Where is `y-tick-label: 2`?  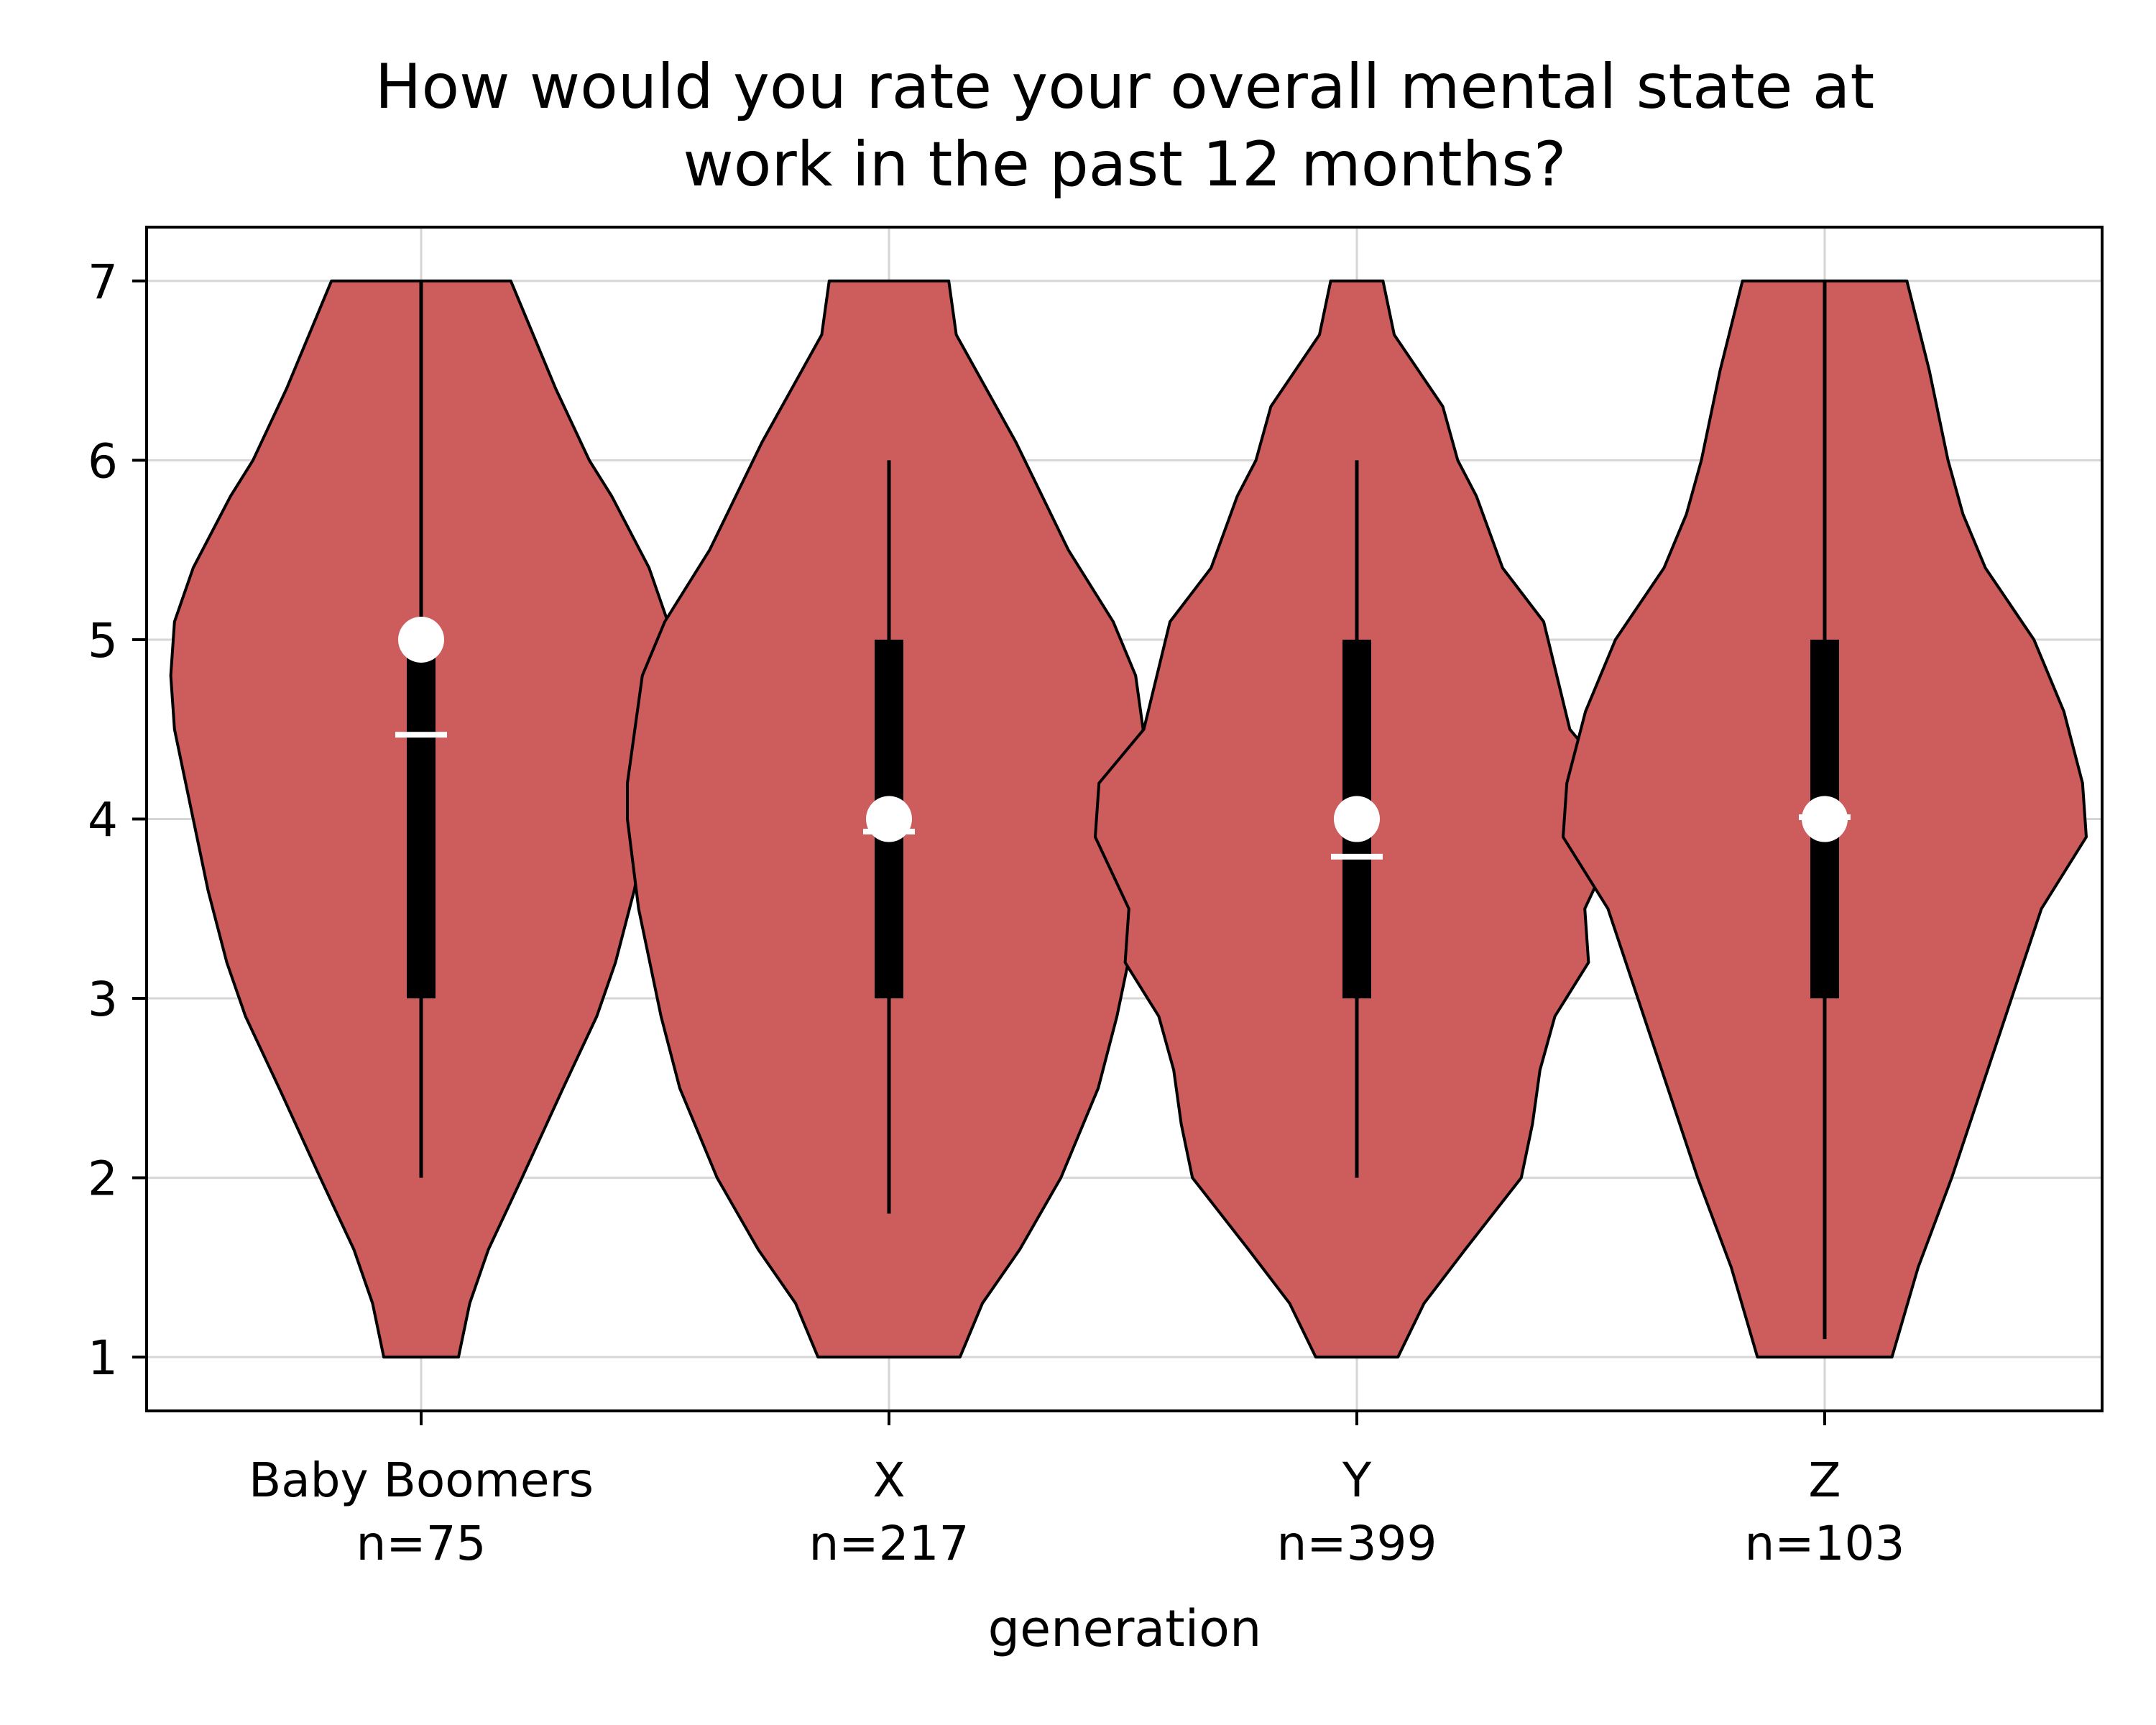 y-tick-label: 2 is located at coordinates (103, 1179).